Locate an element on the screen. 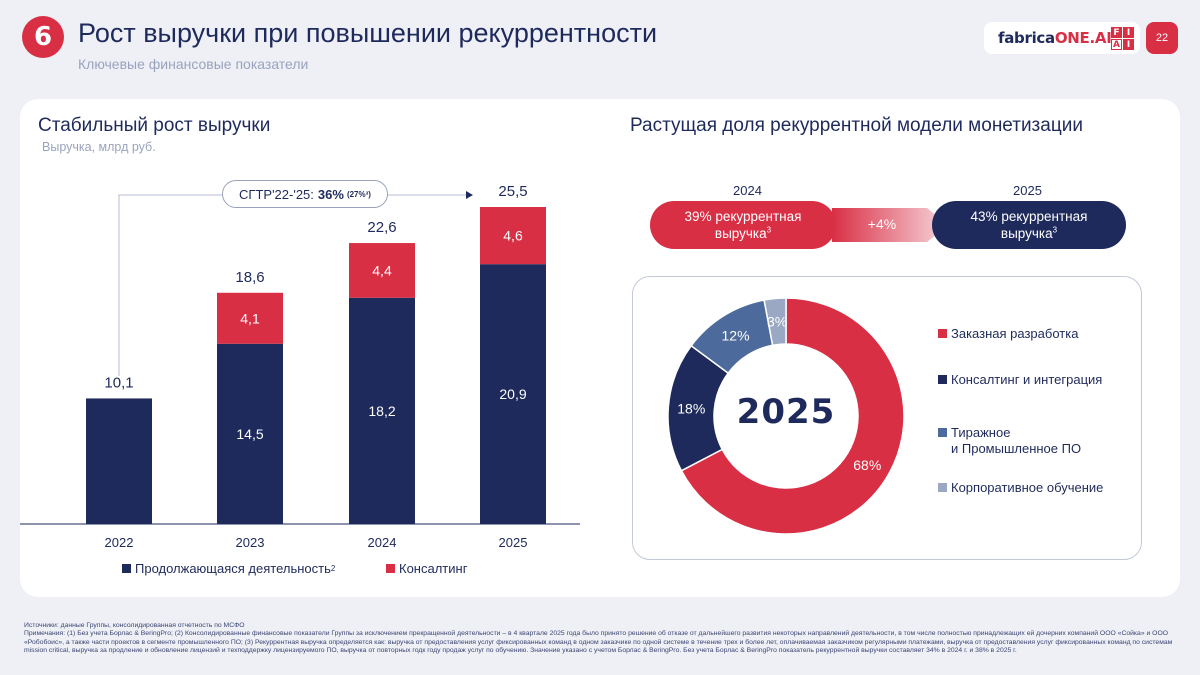 The width and height of the screenshot is (1200, 675). bar-continuing-2025 is located at coordinates (513, 394).